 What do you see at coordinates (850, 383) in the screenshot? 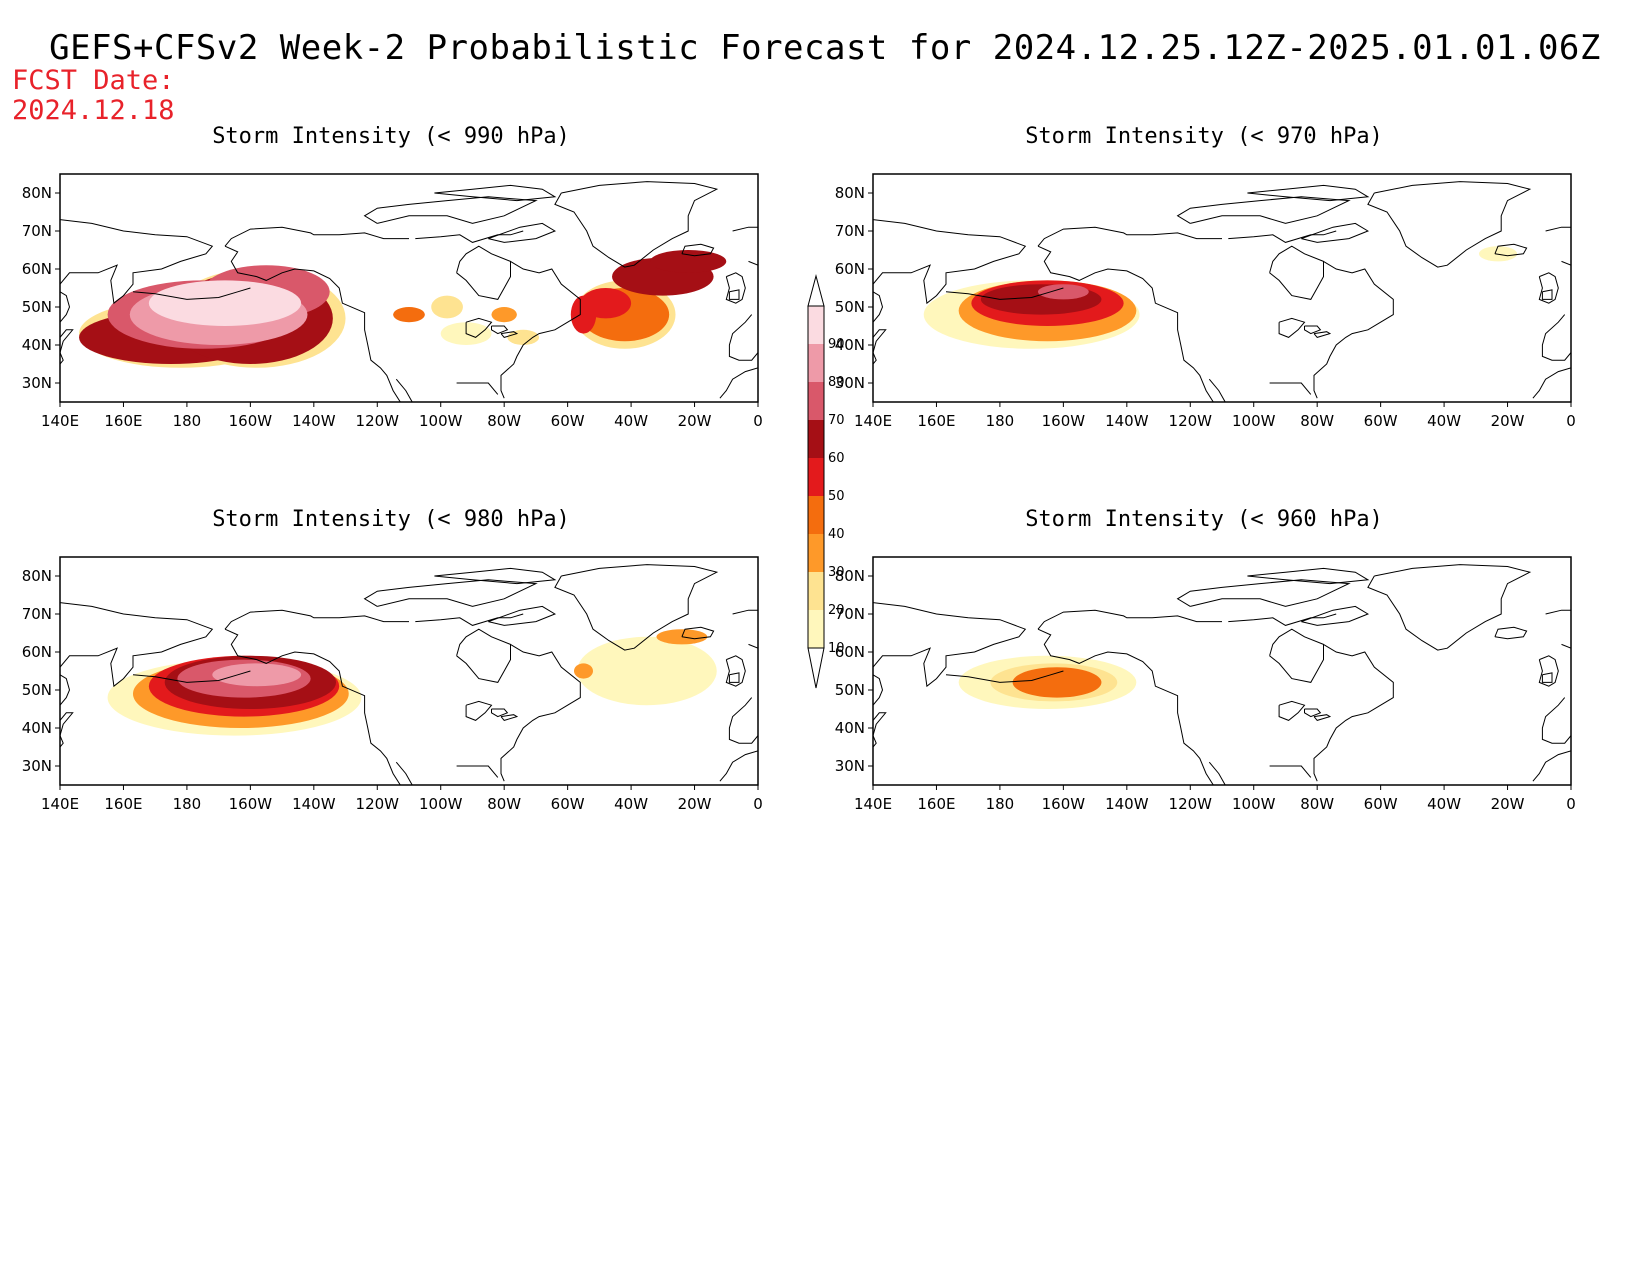
I see `lat-tick-label: 30N` at bounding box center [850, 383].